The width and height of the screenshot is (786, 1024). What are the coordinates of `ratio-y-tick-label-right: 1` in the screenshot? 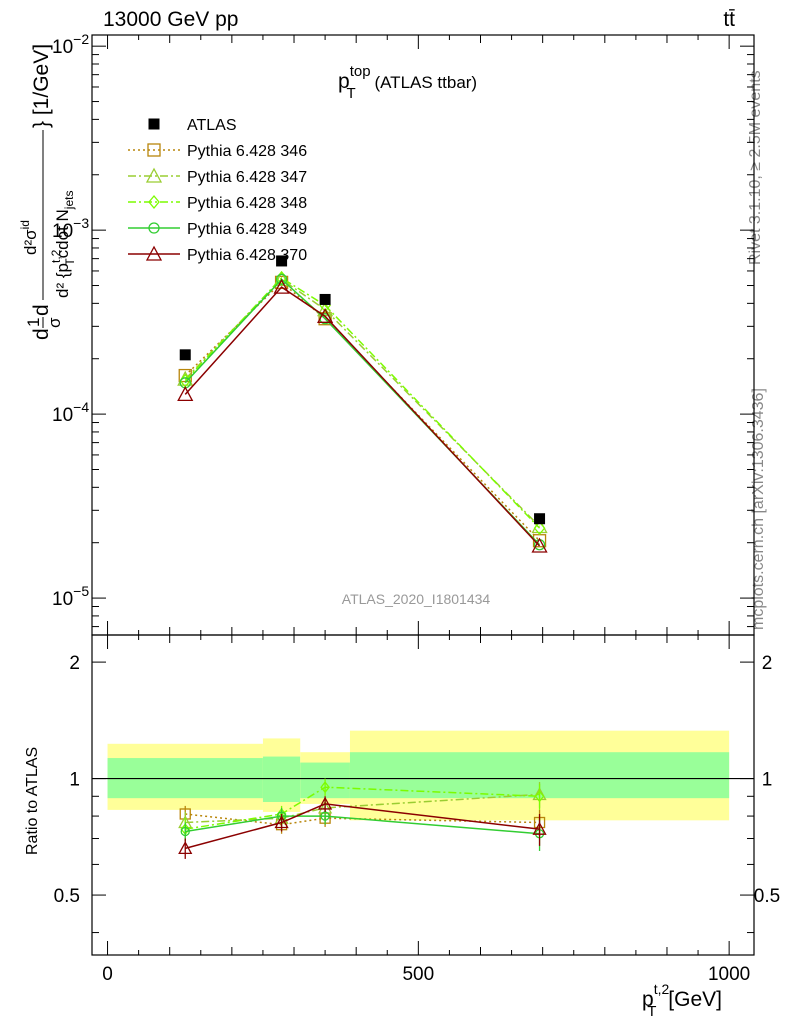 It's located at (767, 780).